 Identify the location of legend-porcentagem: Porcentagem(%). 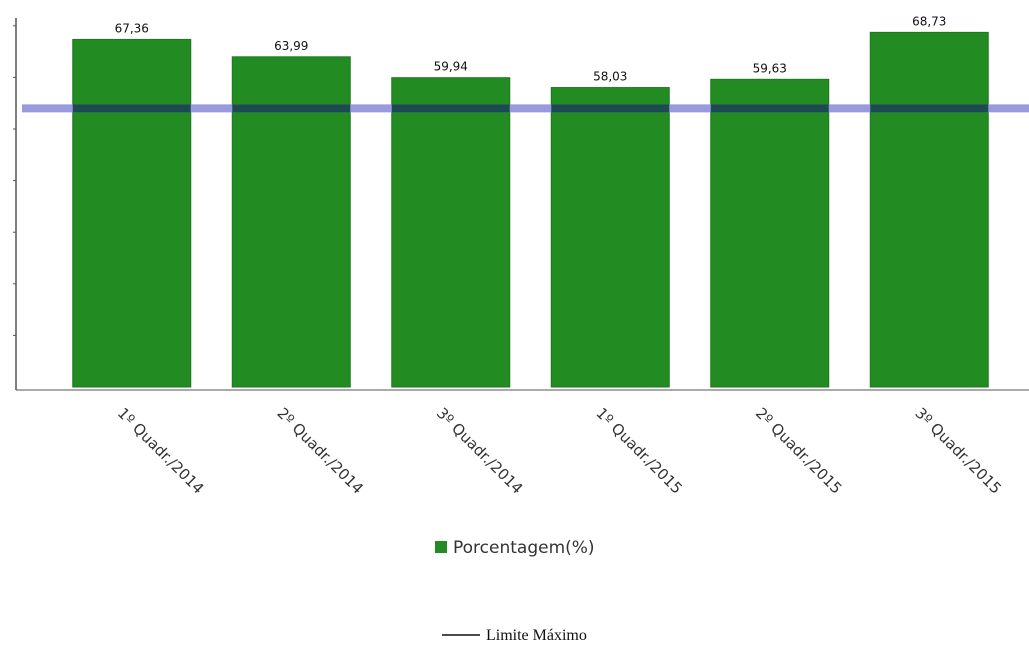
(515, 548).